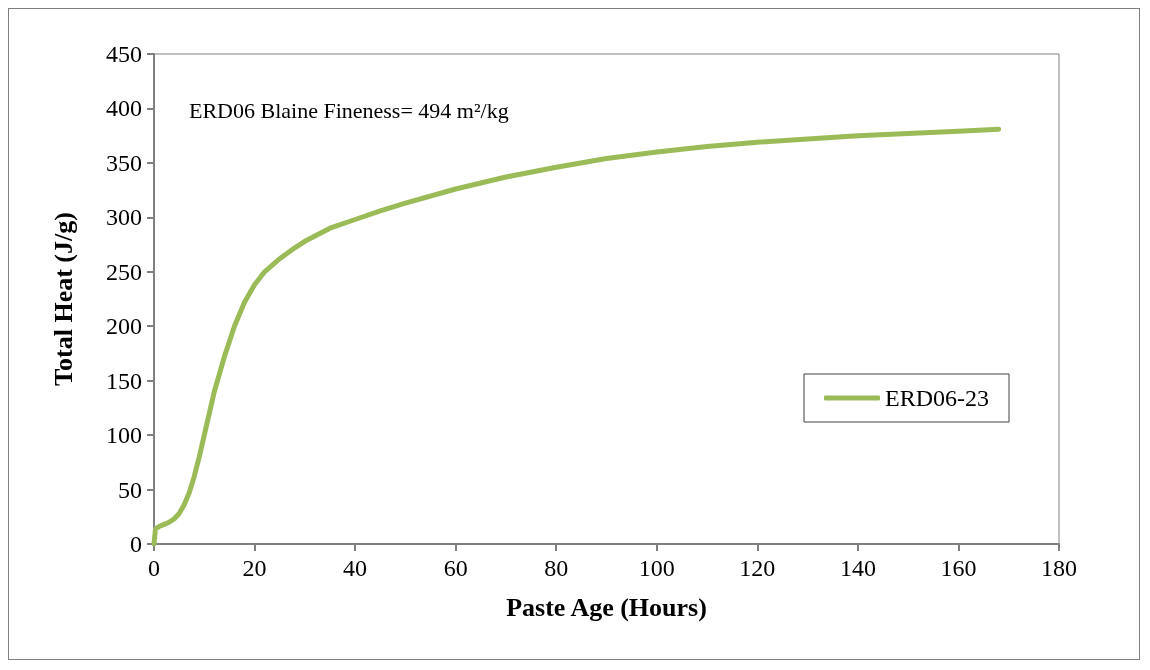  Describe the element at coordinates (63, 299) in the screenshot. I see `y-axis-title: Total Heat (J/g)` at that location.